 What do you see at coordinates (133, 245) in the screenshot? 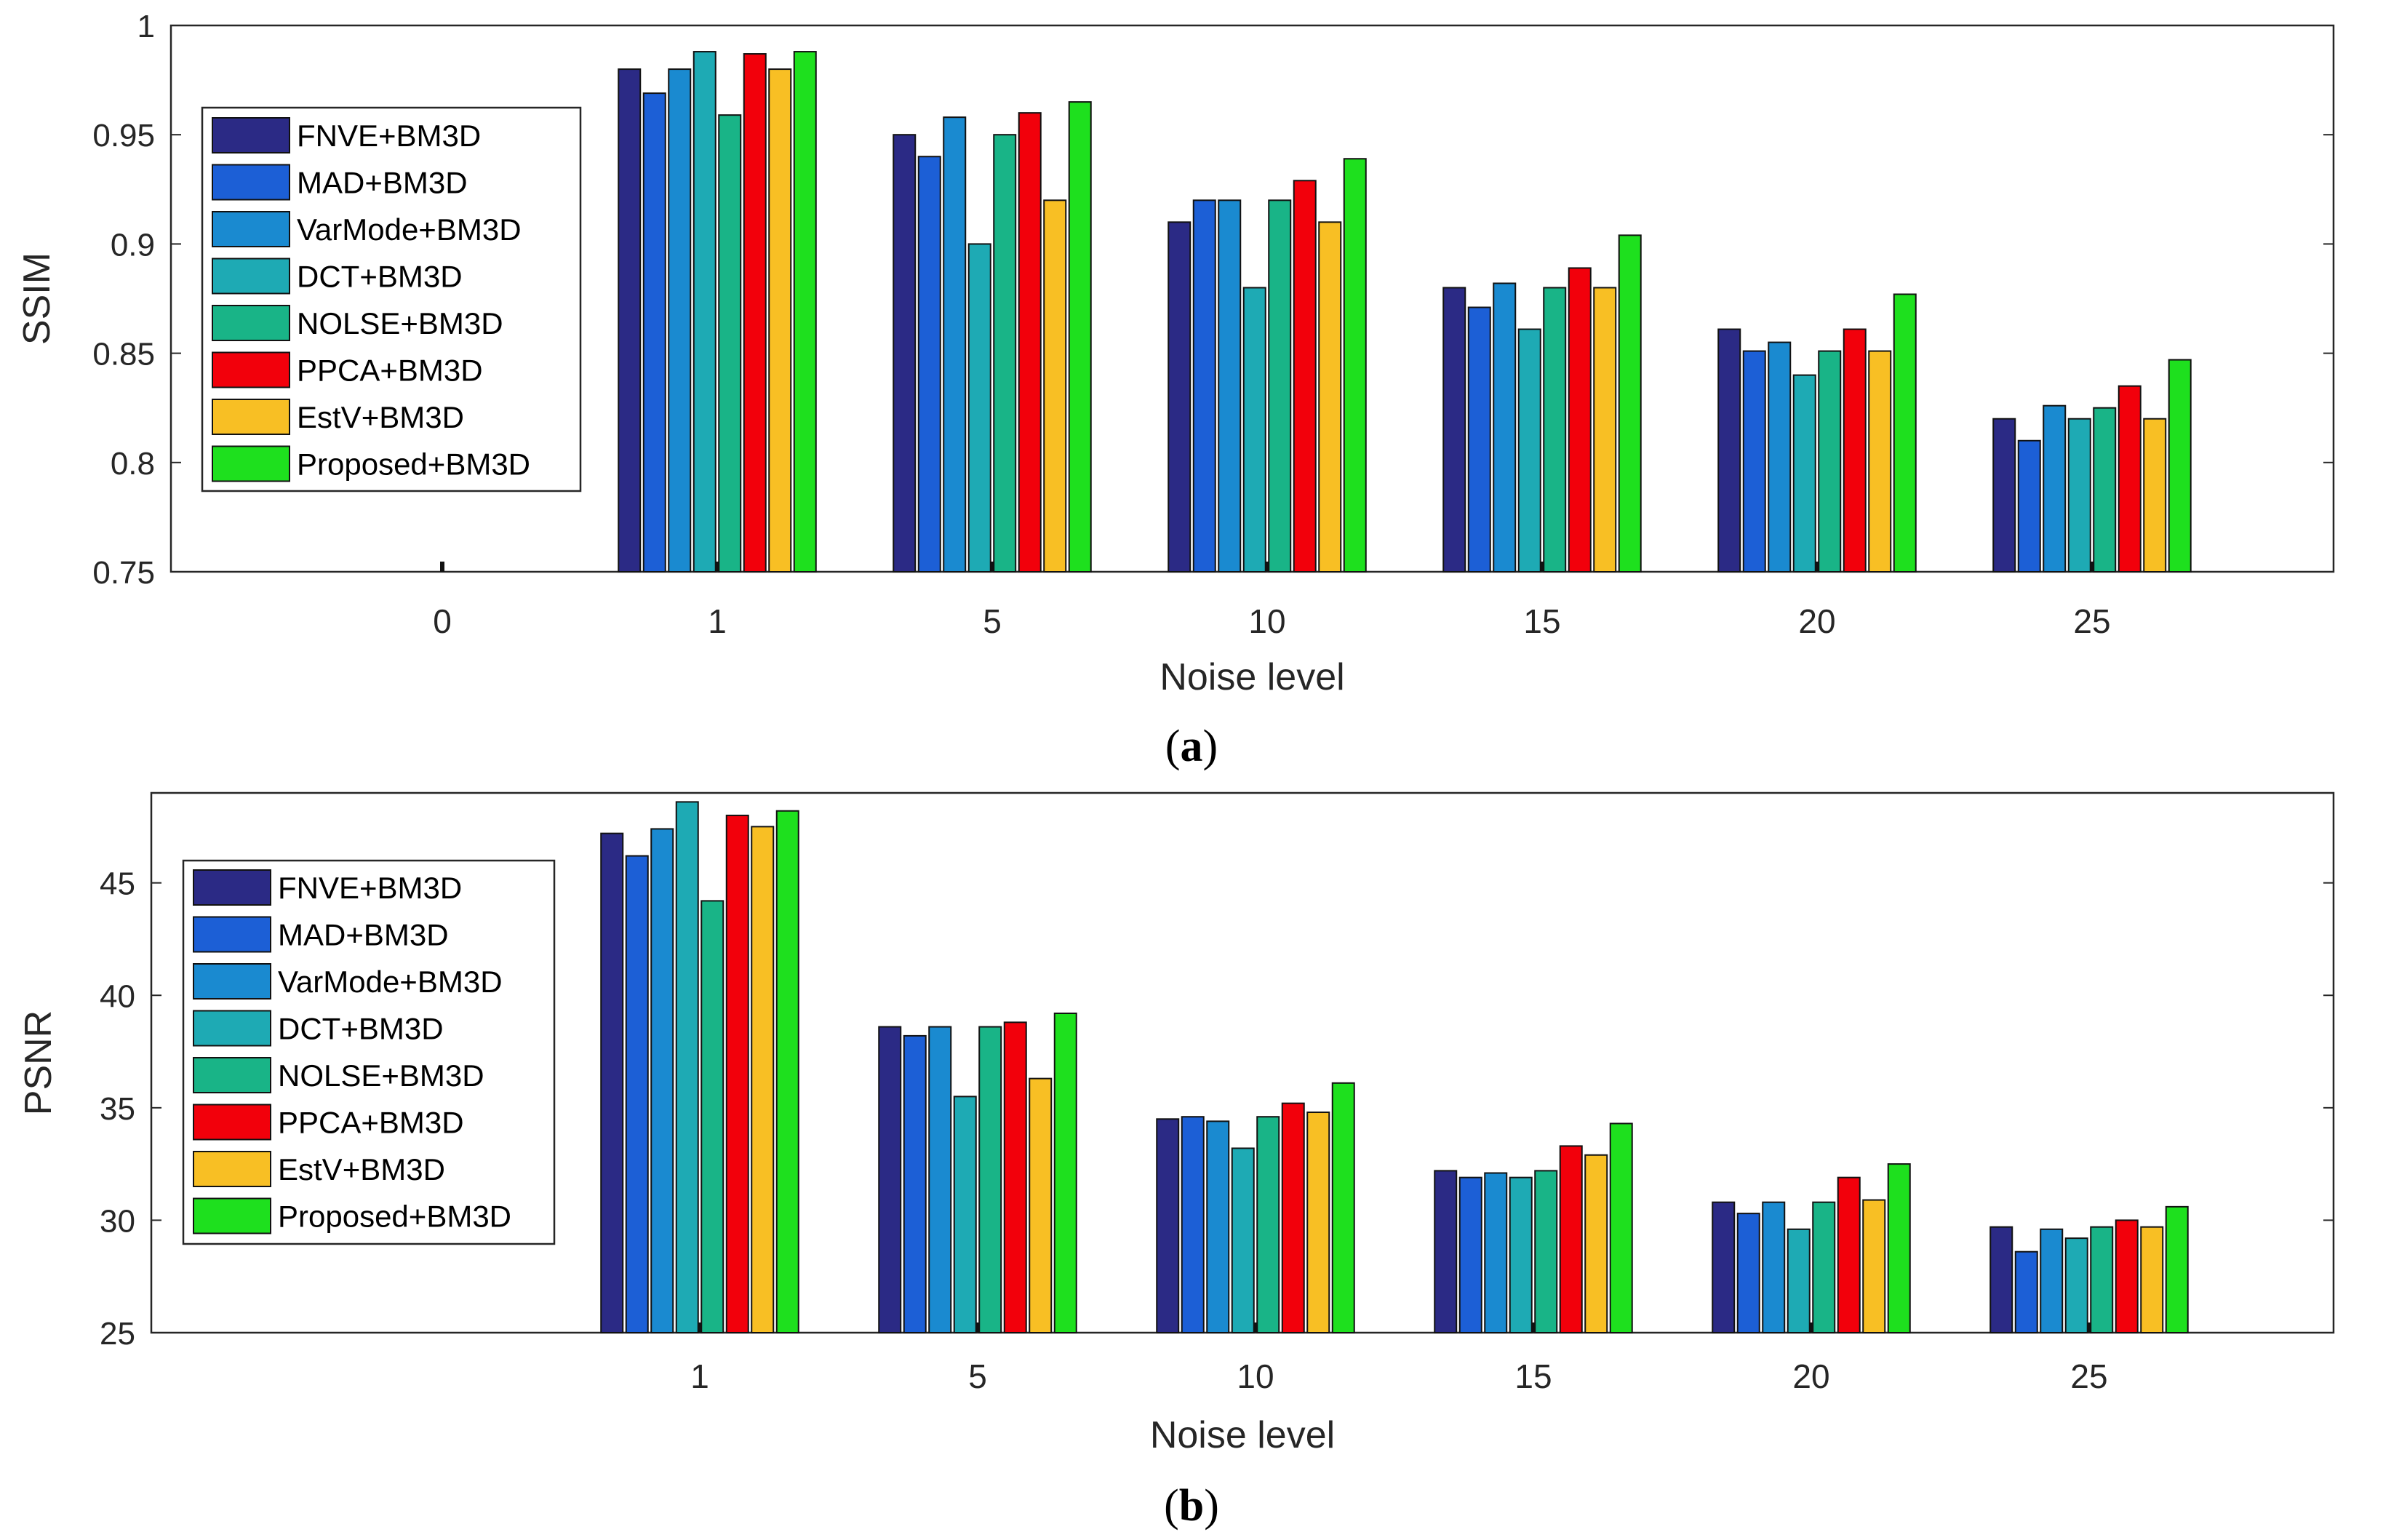
I see `y-tick-label: 0.9` at bounding box center [133, 245].